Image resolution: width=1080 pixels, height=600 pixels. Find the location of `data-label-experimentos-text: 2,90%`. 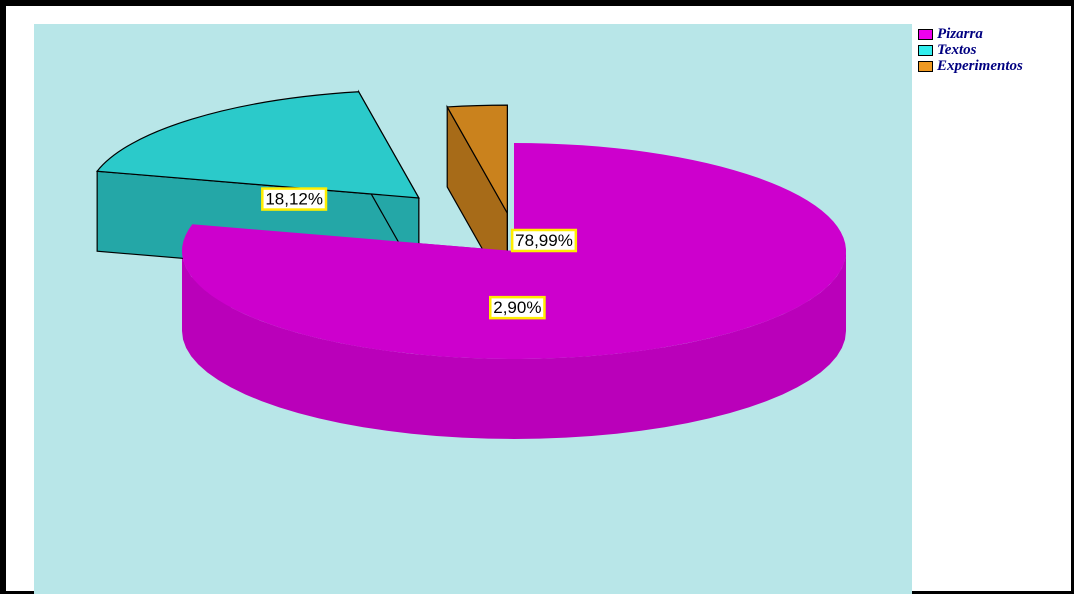

data-label-experimentos-text: 2,90% is located at coordinates (517, 307).